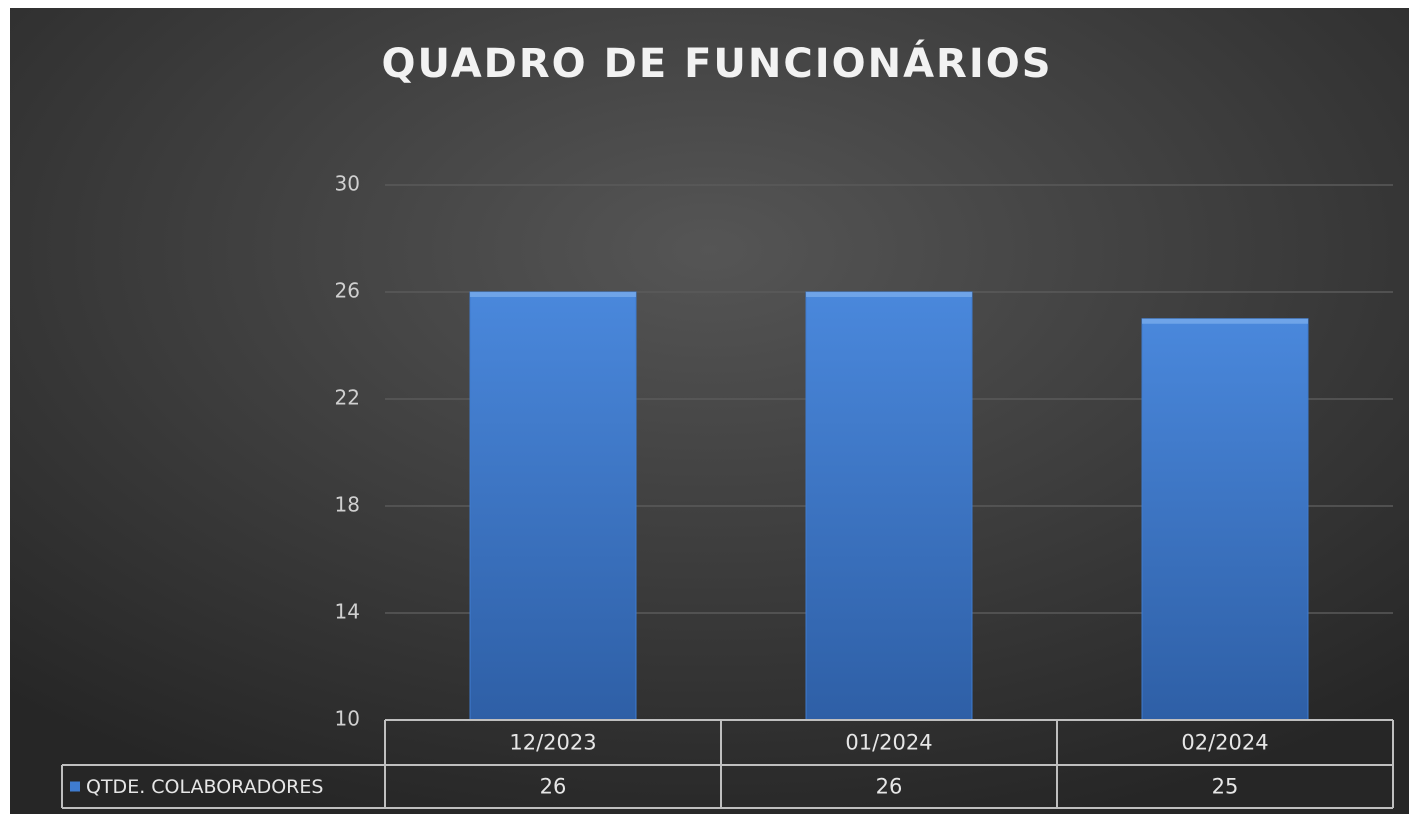 Image resolution: width=1409 pixels, height=816 pixels. What do you see at coordinates (347, 291) in the screenshot?
I see `y-tick-label: 26` at bounding box center [347, 291].